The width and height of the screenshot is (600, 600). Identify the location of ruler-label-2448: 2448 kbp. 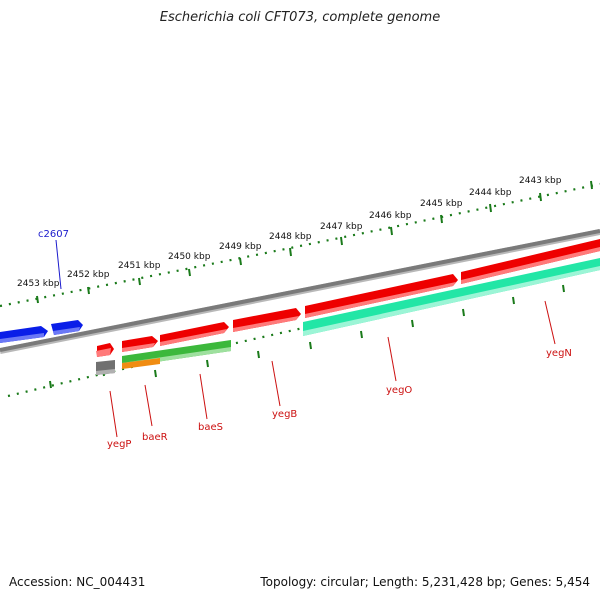
(290, 237).